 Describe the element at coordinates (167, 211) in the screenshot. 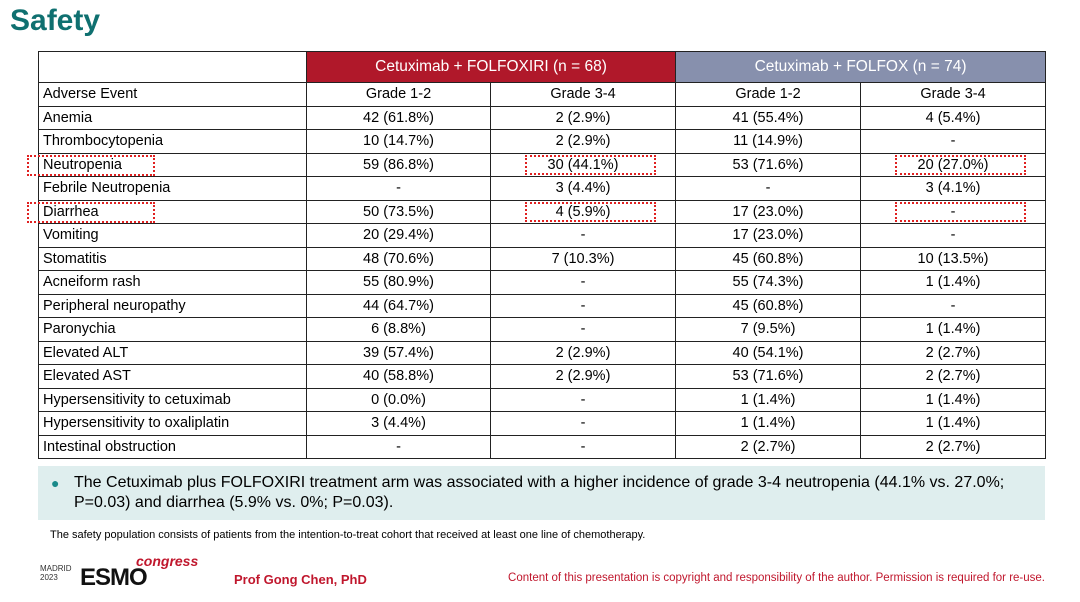

I see `adverse-event-cell: Diarrhea` at that location.